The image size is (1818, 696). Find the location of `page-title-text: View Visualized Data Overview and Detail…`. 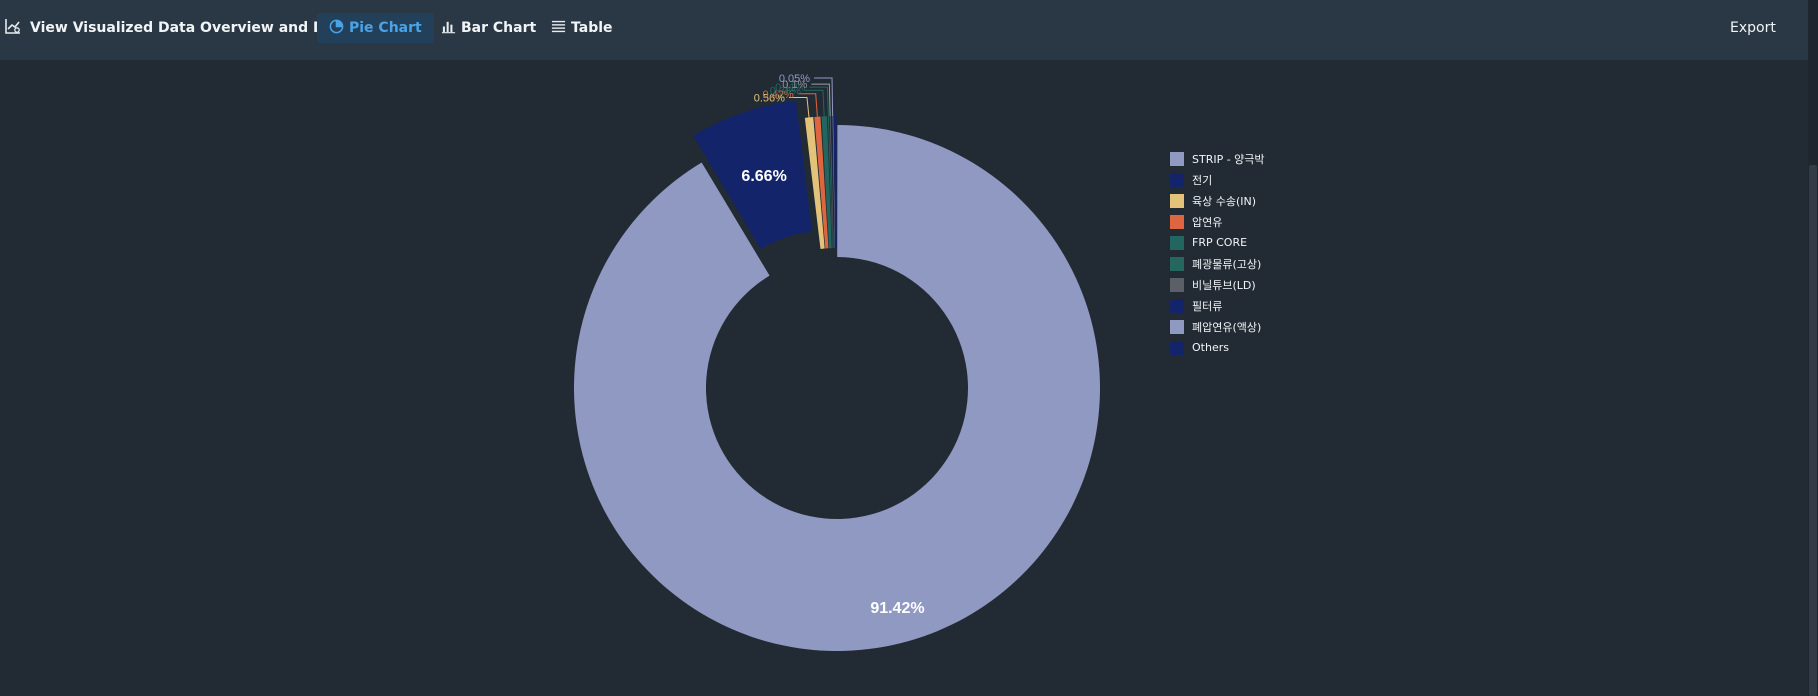

page-title-text: View Visualized Data Overview and Detail… is located at coordinates (199, 28).